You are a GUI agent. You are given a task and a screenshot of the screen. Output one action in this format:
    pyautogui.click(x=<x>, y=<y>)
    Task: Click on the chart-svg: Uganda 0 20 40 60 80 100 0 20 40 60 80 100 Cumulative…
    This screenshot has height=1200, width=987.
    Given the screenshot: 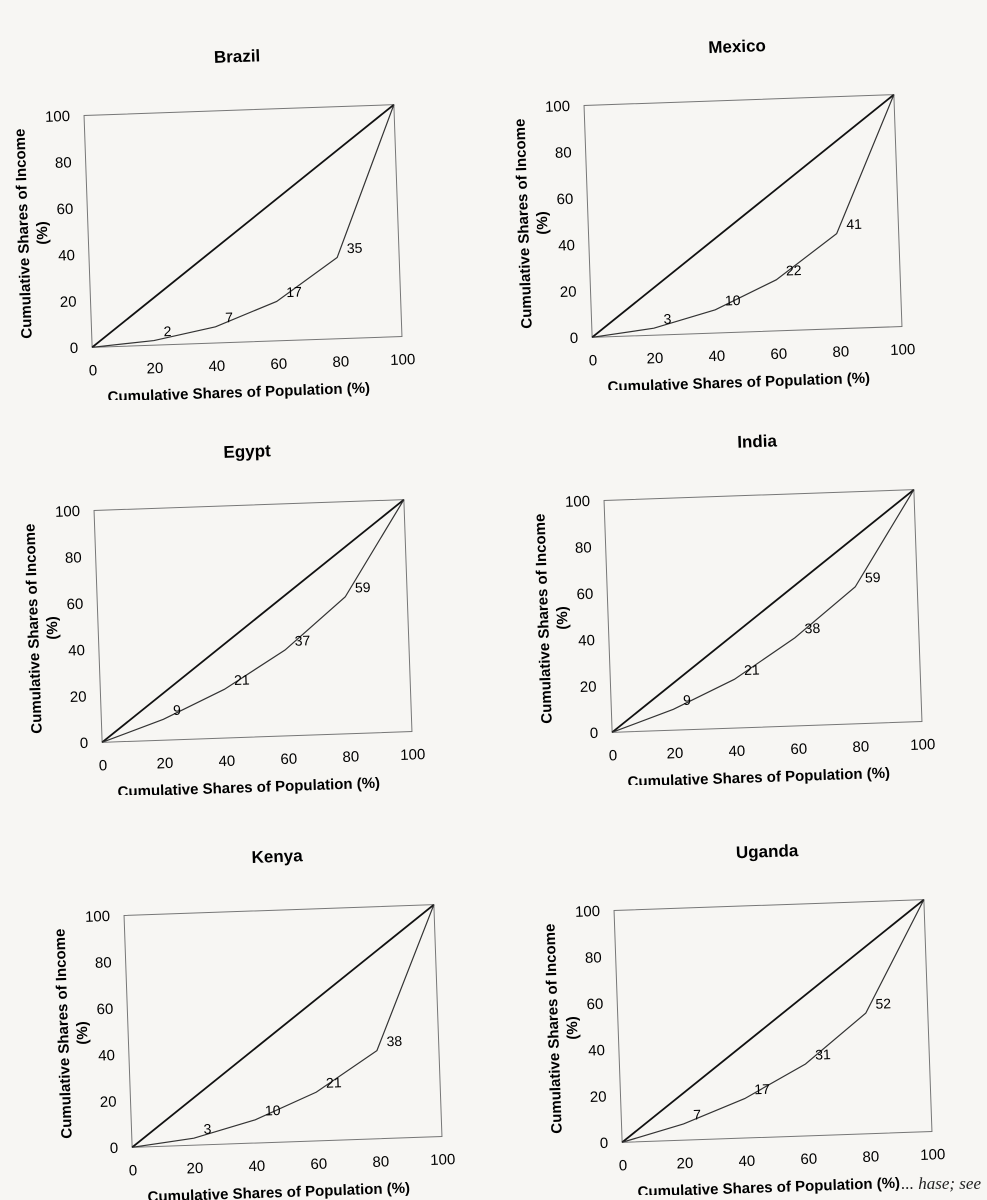 What is the action you would take?
    pyautogui.click(x=743, y=1018)
    